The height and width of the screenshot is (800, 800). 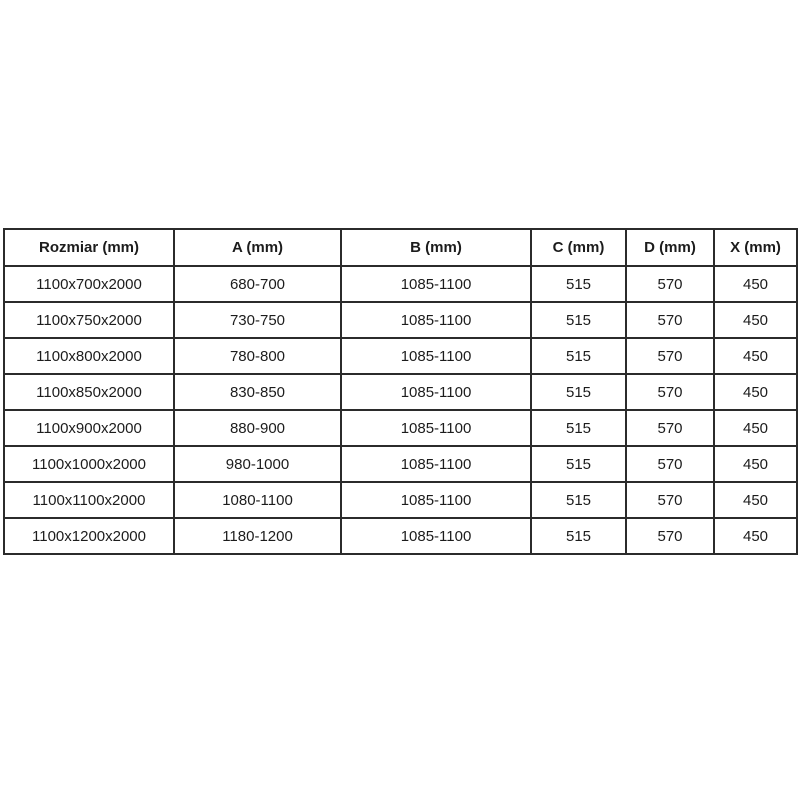 What do you see at coordinates (89, 284) in the screenshot?
I see `table-cell: 1100x700x2000` at bounding box center [89, 284].